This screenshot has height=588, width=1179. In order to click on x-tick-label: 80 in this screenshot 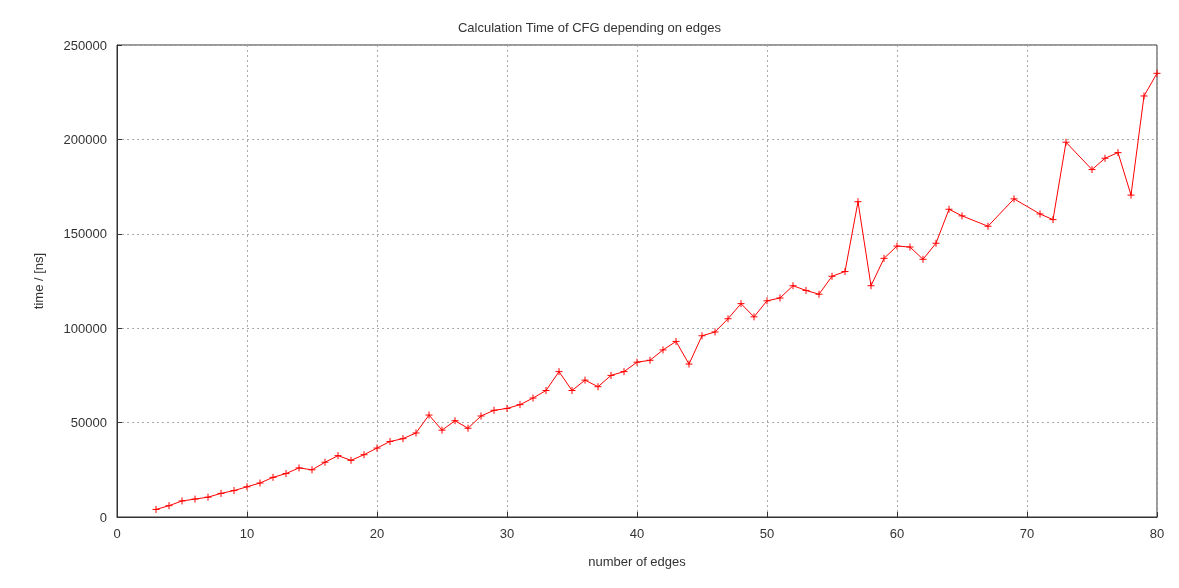, I will do `click(1157, 533)`.